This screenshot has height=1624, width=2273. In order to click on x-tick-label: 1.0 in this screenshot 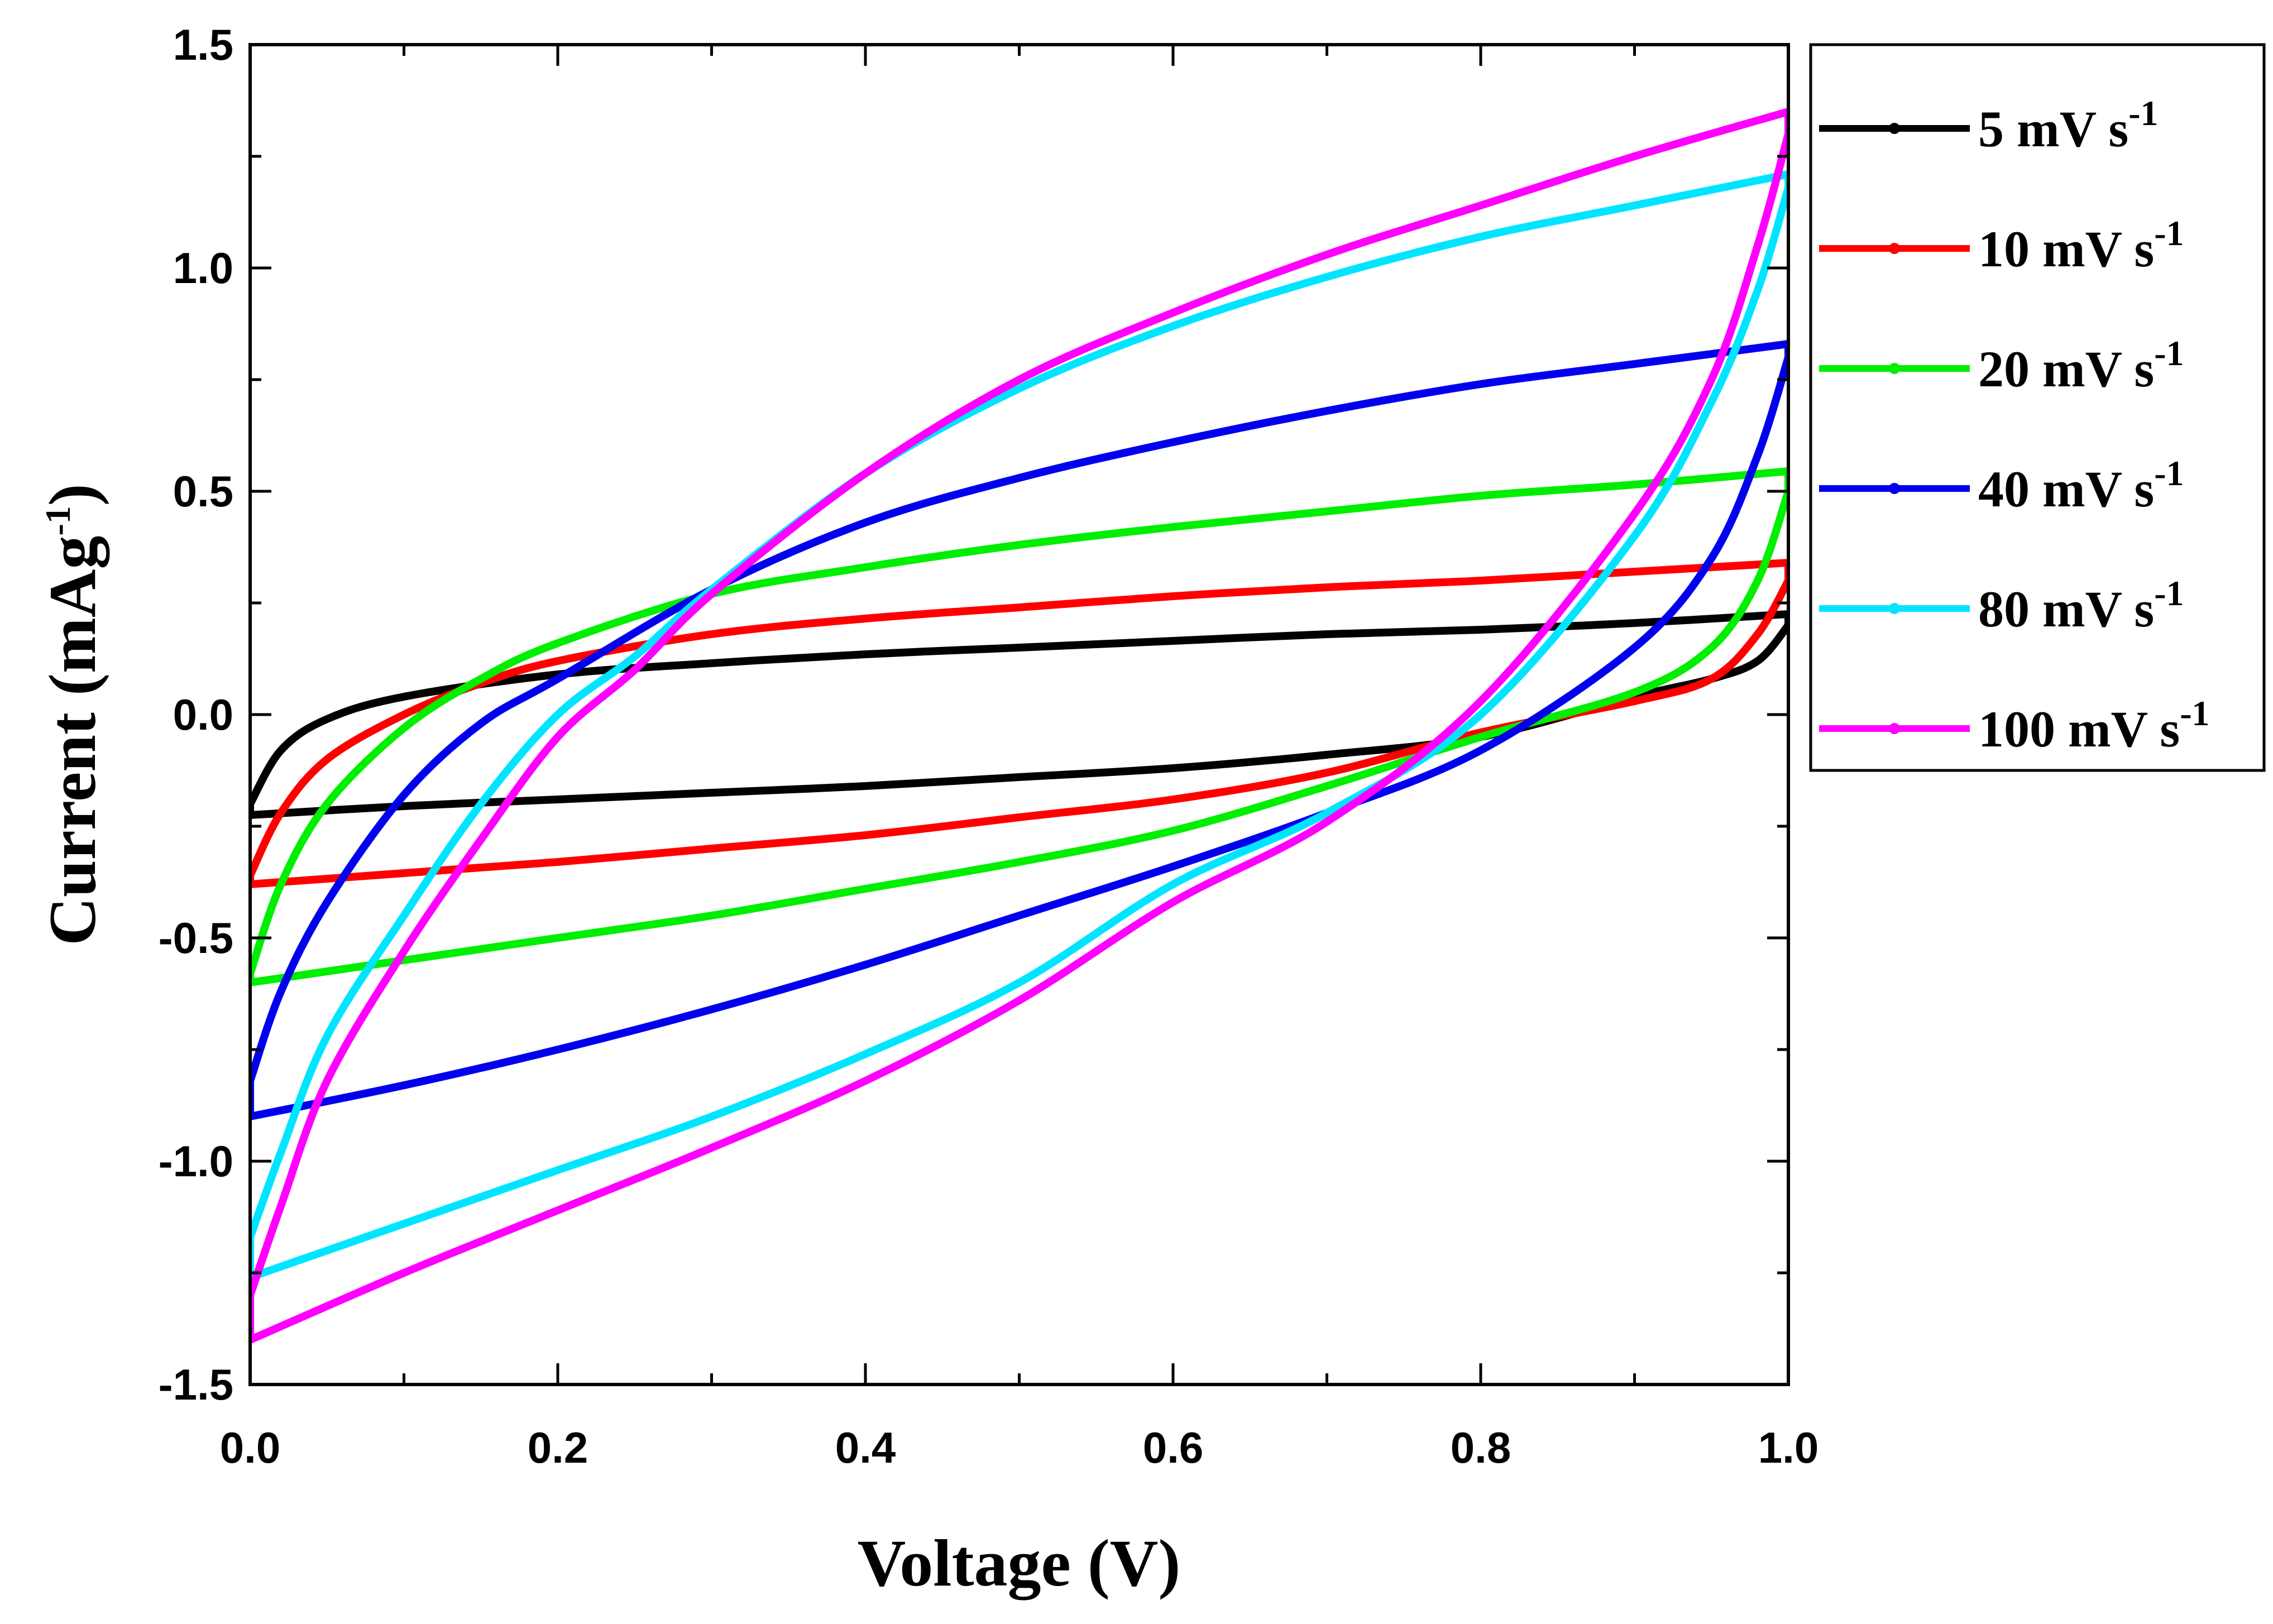, I will do `click(1788, 1447)`.